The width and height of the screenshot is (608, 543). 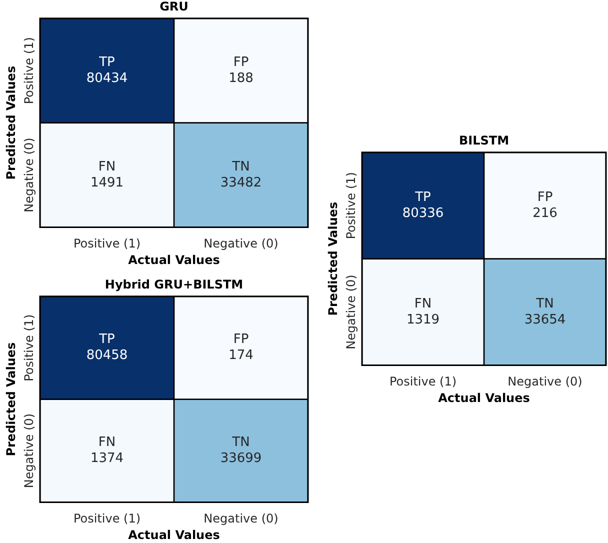 I want to click on data-label: 216, so click(x=545, y=213).